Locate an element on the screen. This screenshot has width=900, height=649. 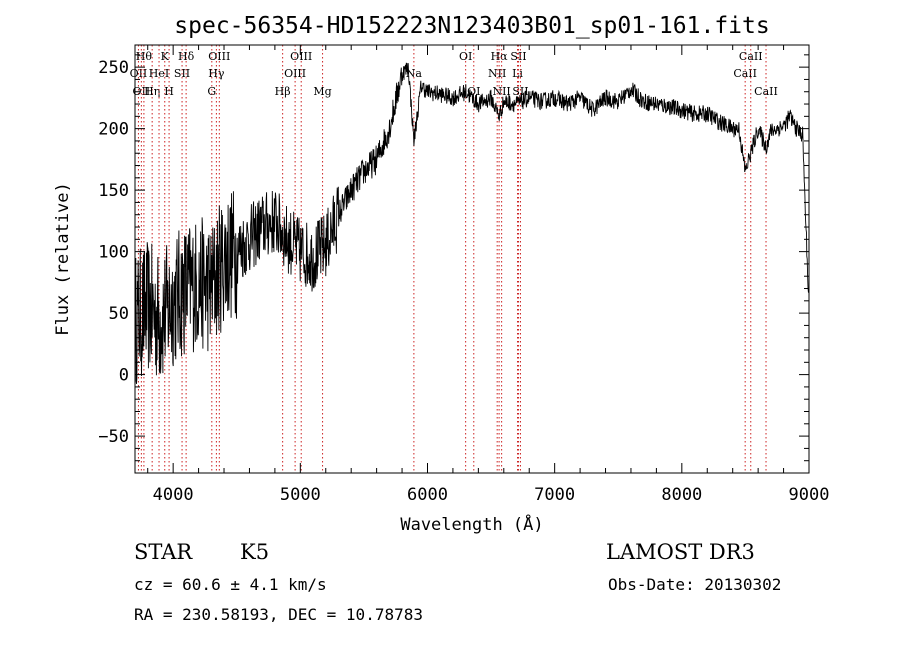
y-axis-label: Flux (relative) is located at coordinates (63, 259).